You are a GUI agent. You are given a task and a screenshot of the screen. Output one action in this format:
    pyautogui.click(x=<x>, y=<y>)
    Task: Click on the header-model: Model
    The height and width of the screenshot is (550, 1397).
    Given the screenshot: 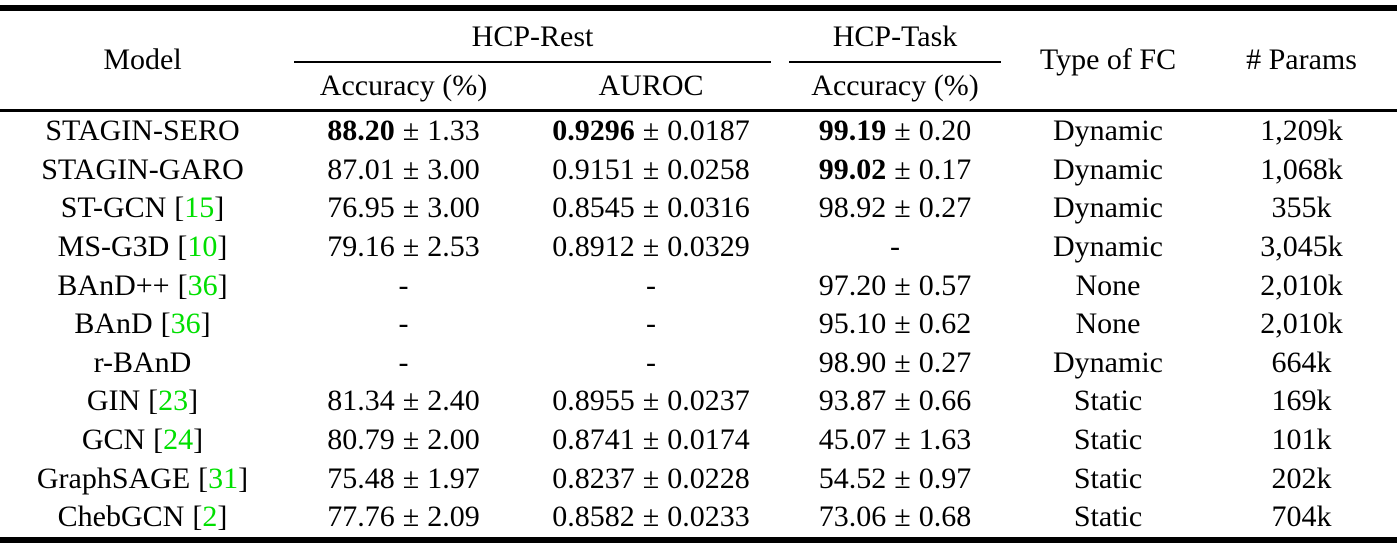 What is the action you would take?
    pyautogui.click(x=142, y=60)
    